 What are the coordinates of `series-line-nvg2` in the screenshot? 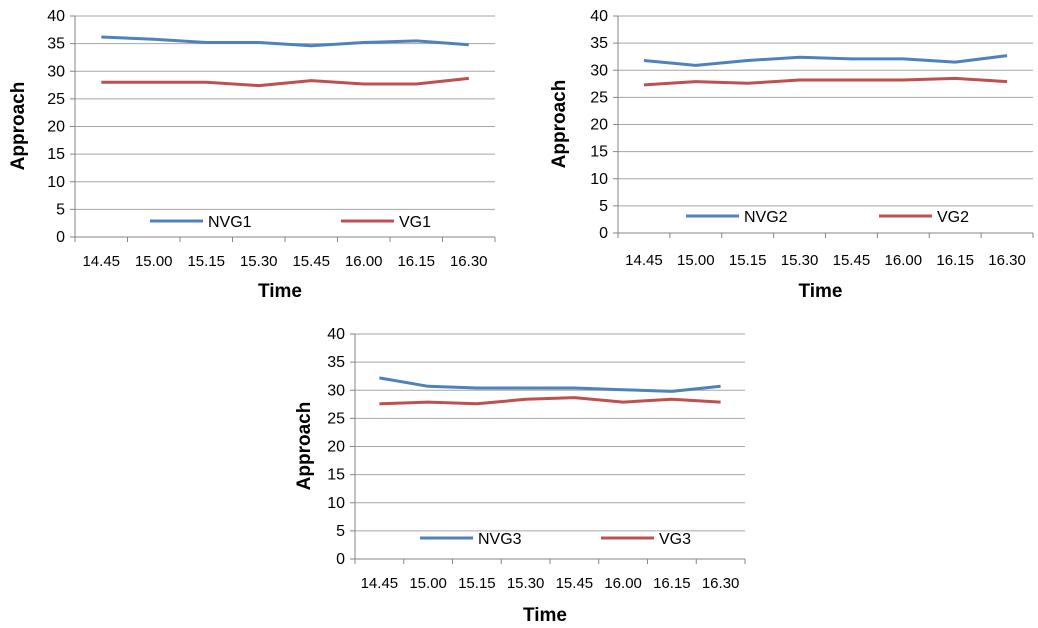 It's located at (825, 60).